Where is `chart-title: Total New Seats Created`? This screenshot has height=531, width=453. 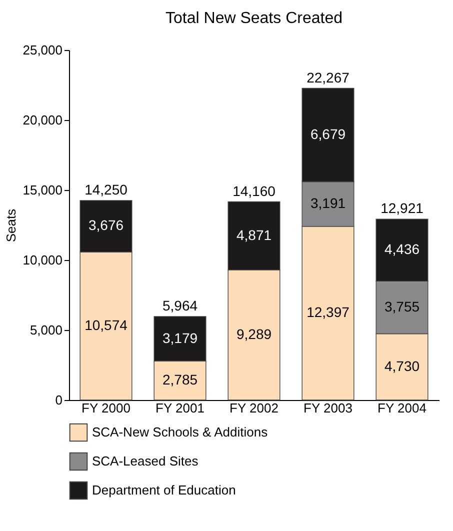
chart-title: Total New Seats Created is located at coordinates (254, 18).